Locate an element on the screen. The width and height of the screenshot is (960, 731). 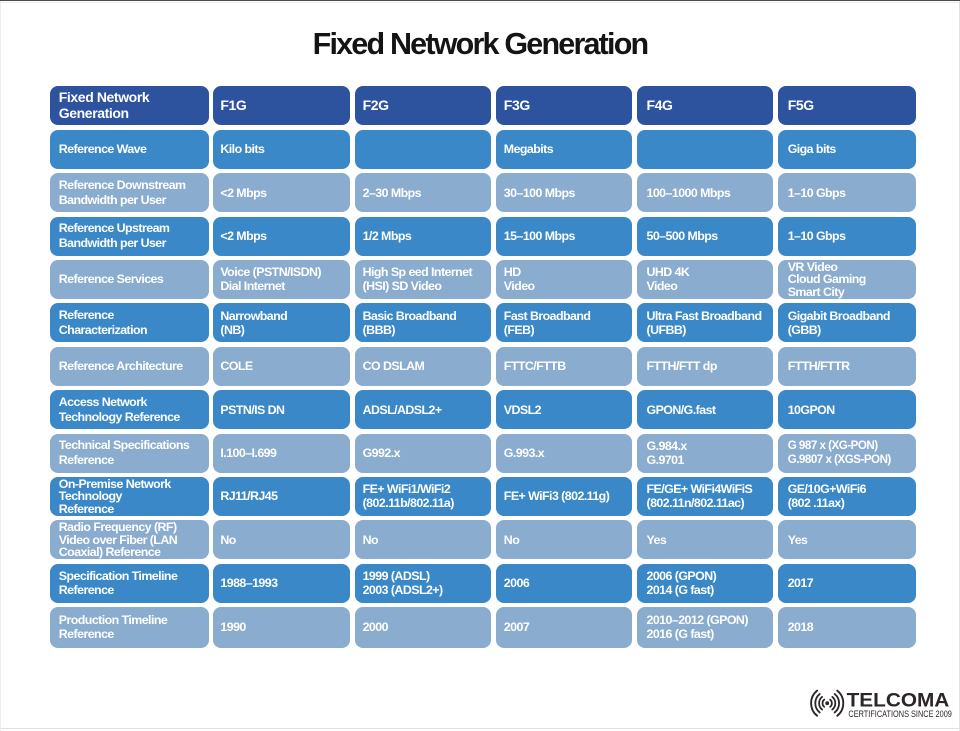
svg-text: TELCOMA is located at coordinates (898, 700).